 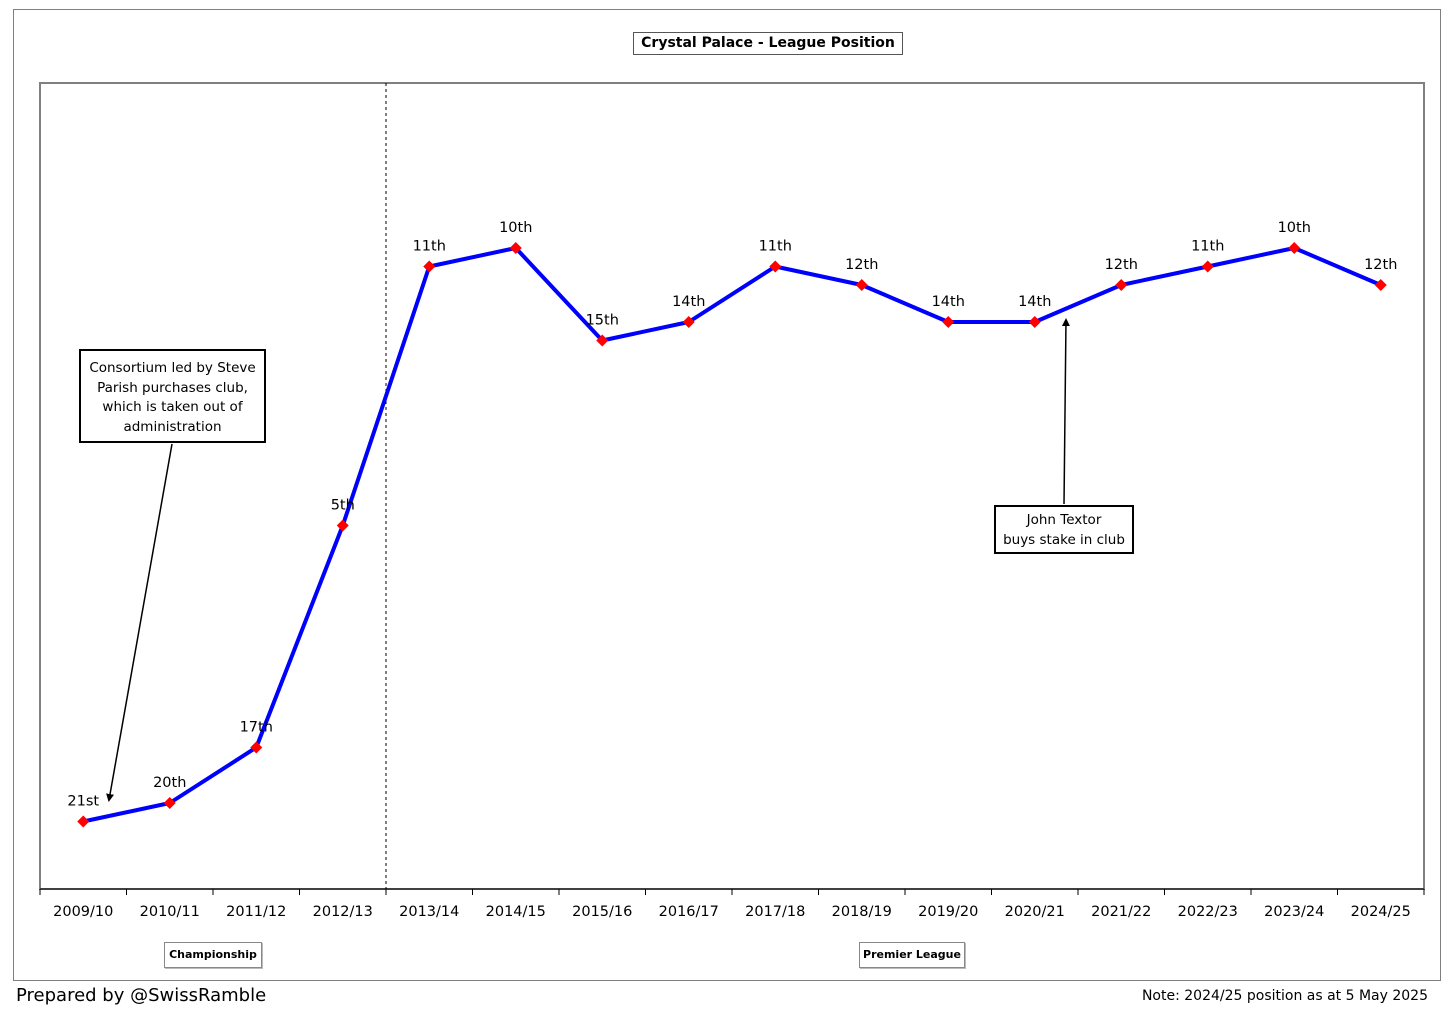 What do you see at coordinates (172, 407) in the screenshot?
I see `annotation-line: which is taken out of` at bounding box center [172, 407].